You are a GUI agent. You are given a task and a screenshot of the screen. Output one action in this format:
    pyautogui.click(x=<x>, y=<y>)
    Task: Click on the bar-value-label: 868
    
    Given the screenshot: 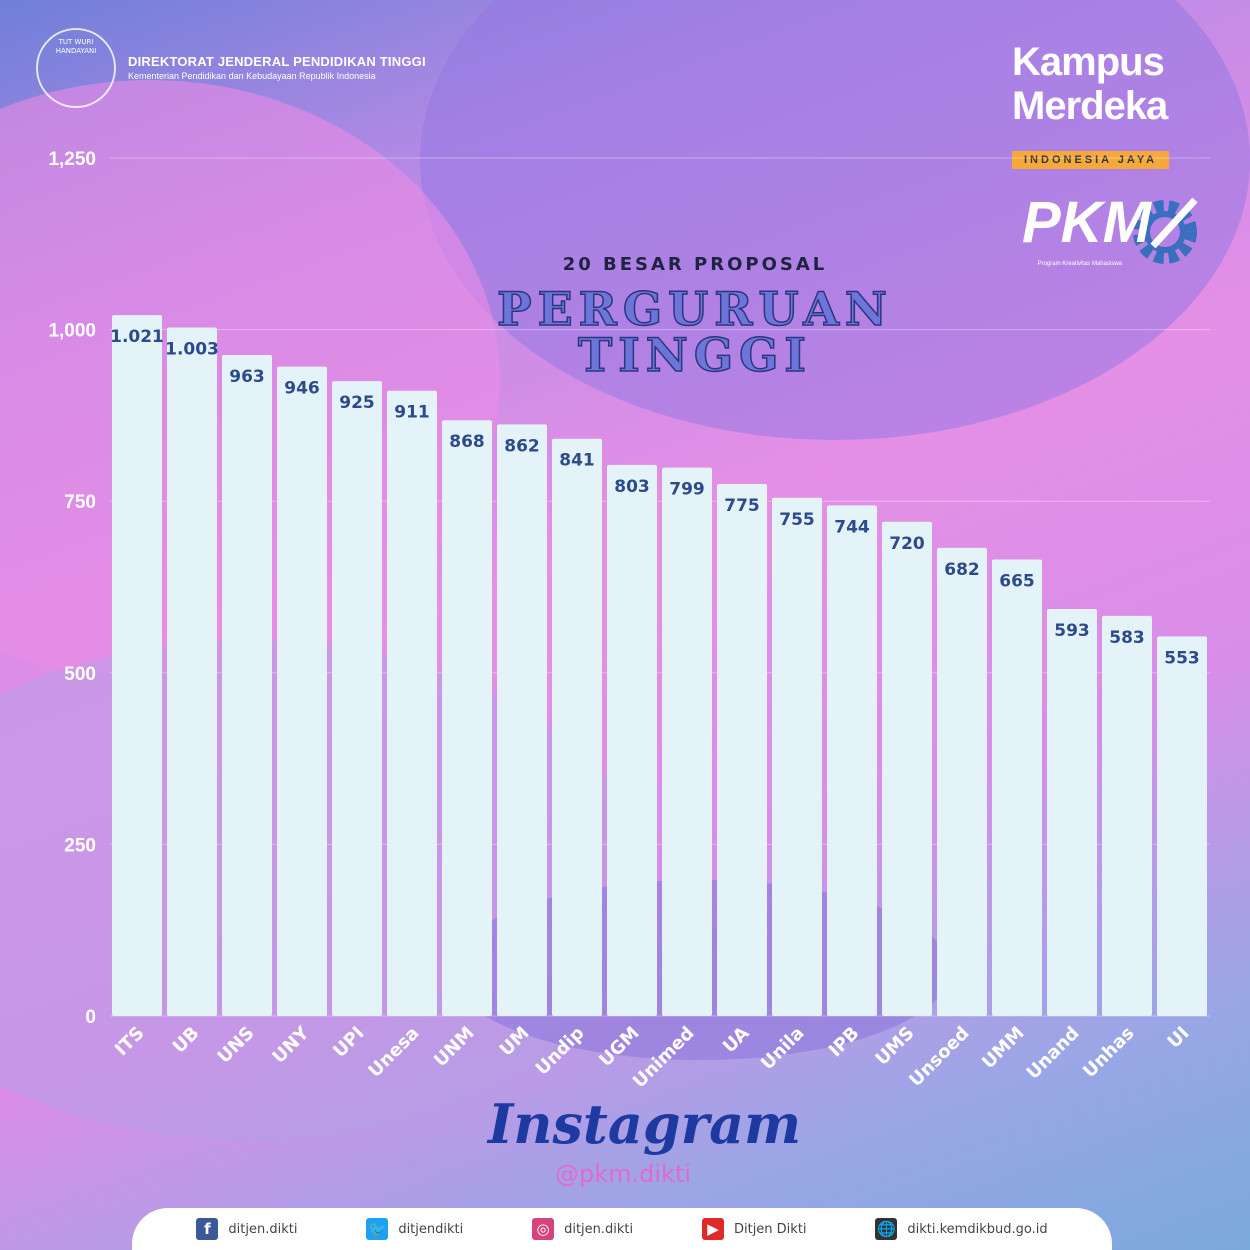 What is the action you would take?
    pyautogui.click(x=467, y=442)
    